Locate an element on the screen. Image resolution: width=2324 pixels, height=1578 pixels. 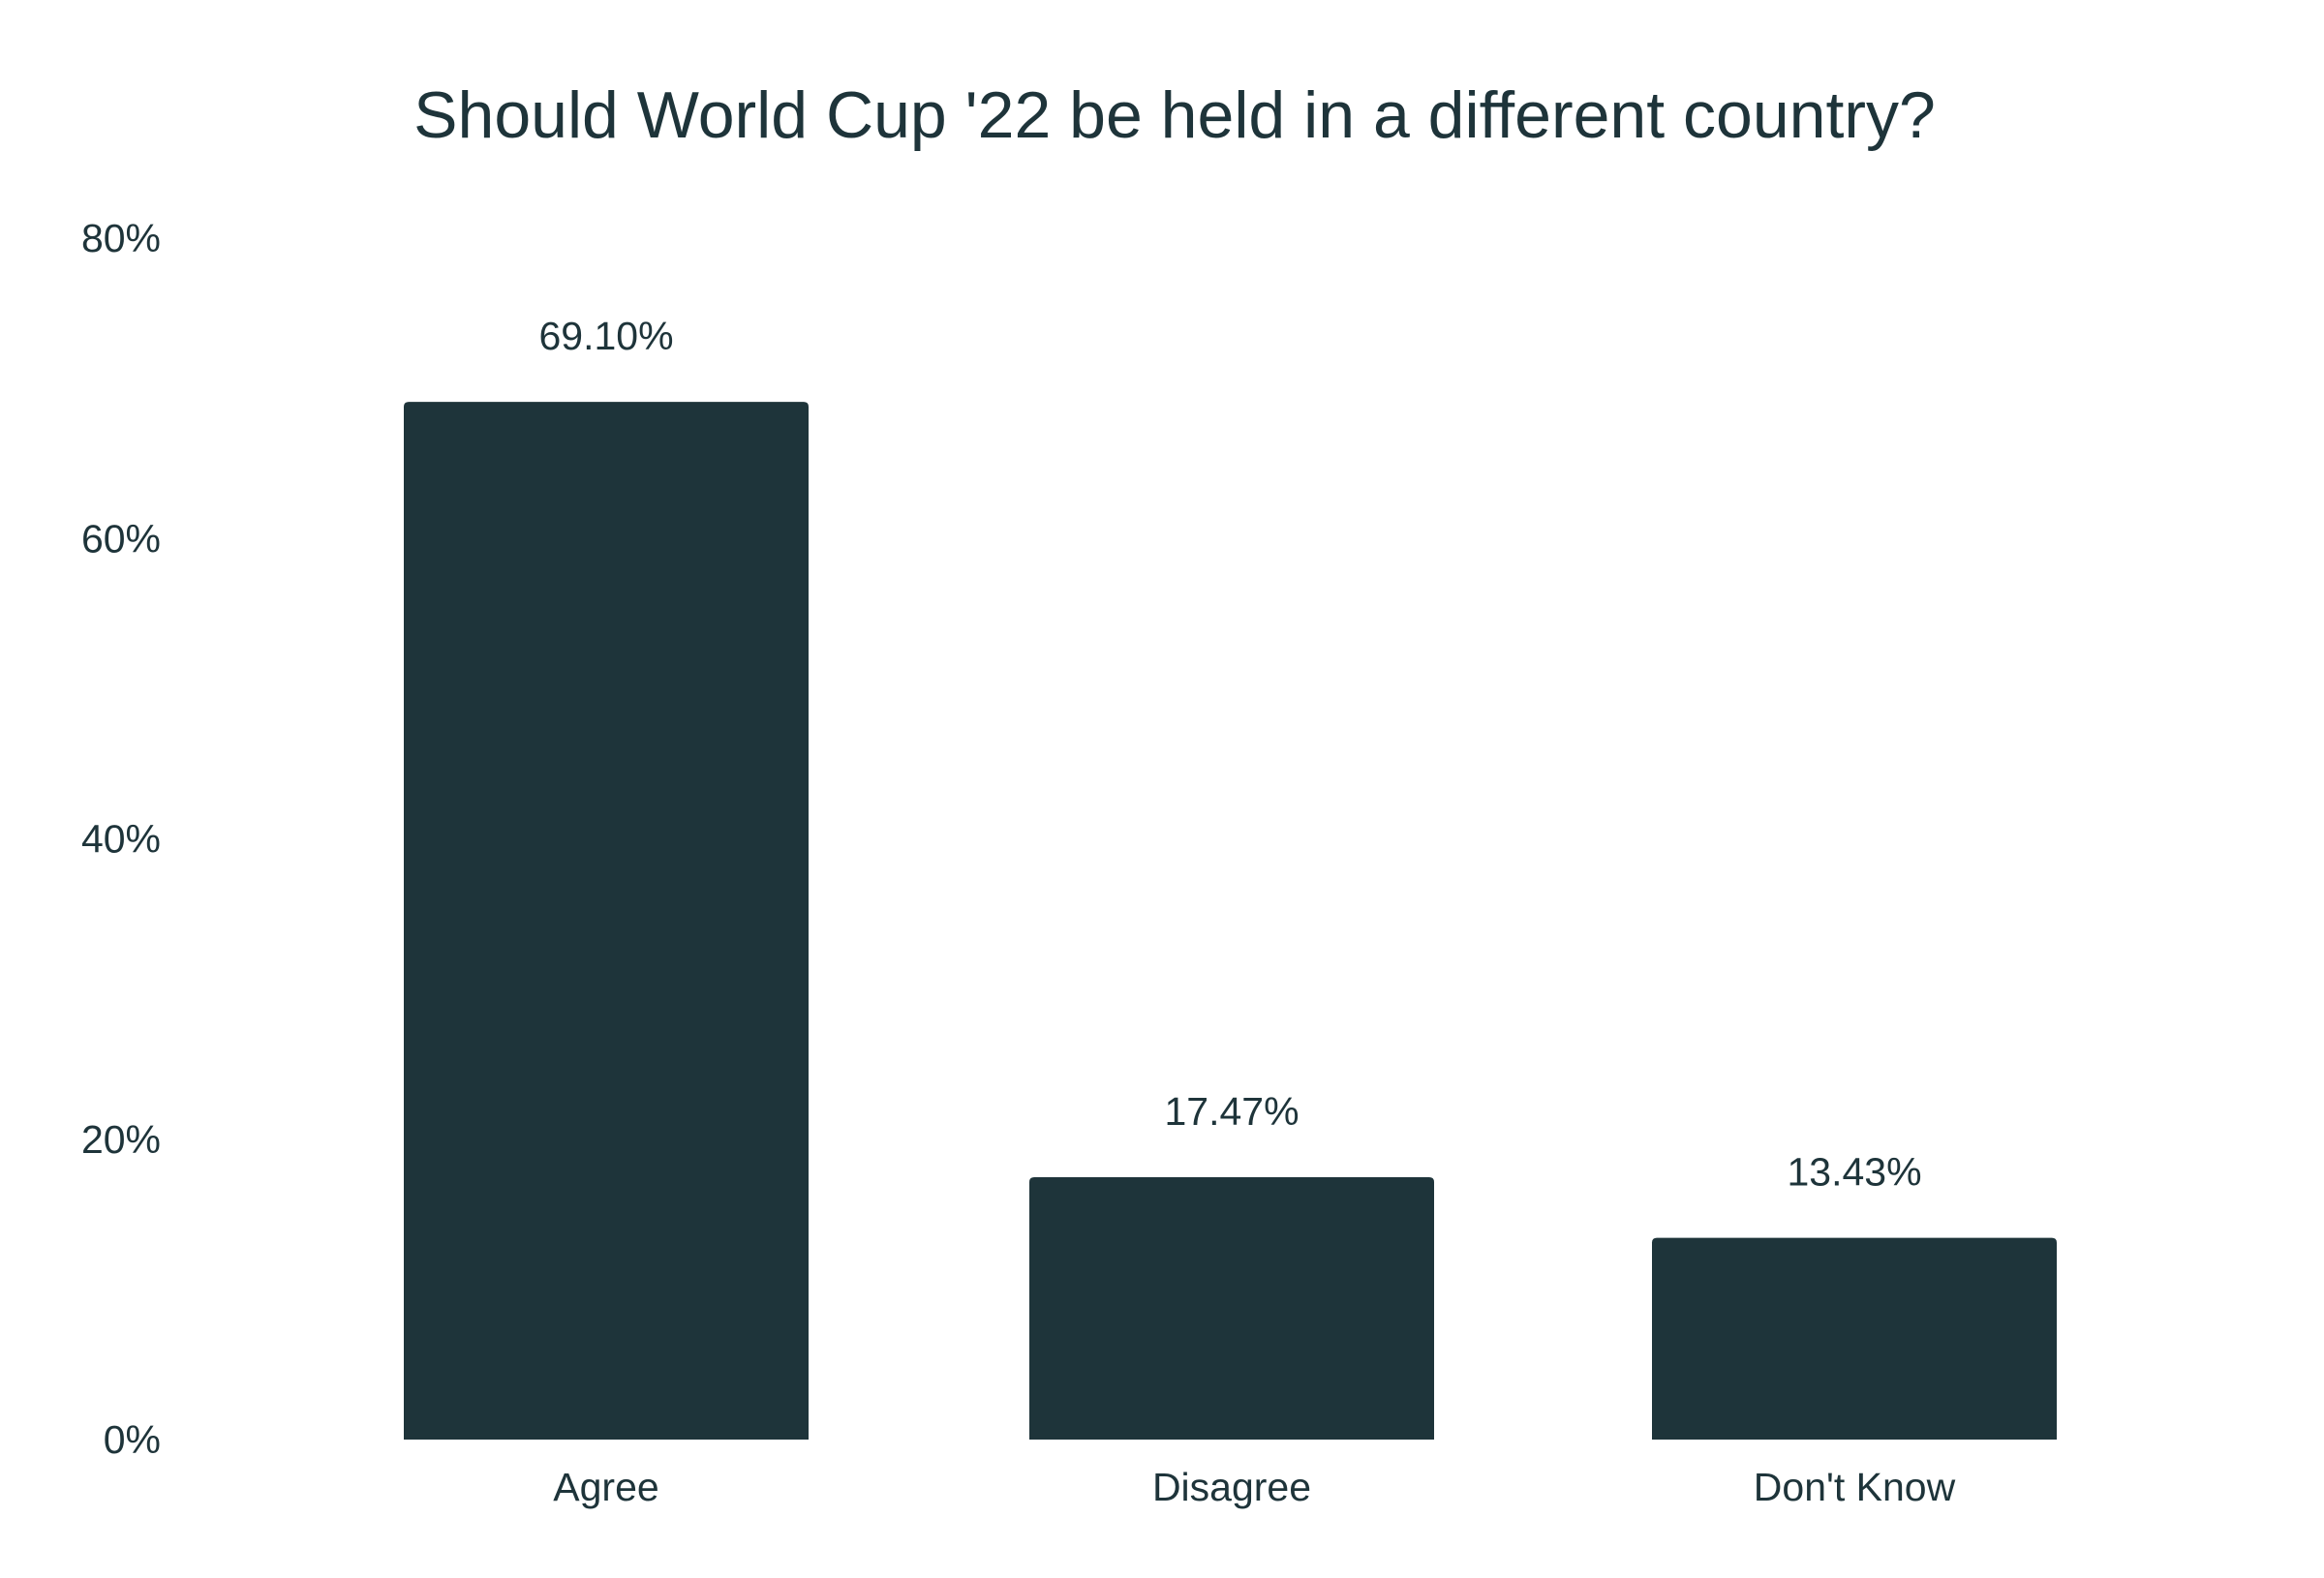
y-tick-label: 40% is located at coordinates (121, 839).